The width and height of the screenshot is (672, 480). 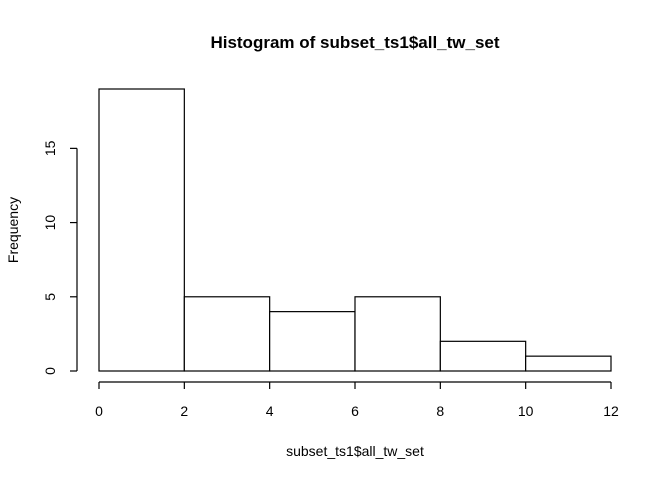 I want to click on y-tick-label-1: 5, so click(x=50, y=297).